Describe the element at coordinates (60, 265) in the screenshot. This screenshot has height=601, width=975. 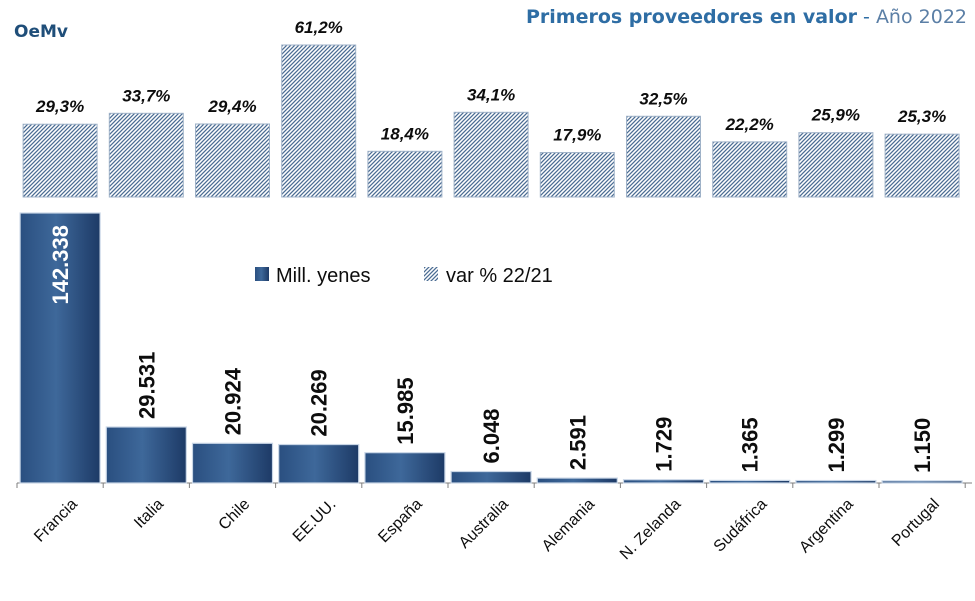
I see `value-label: 142.338` at that location.